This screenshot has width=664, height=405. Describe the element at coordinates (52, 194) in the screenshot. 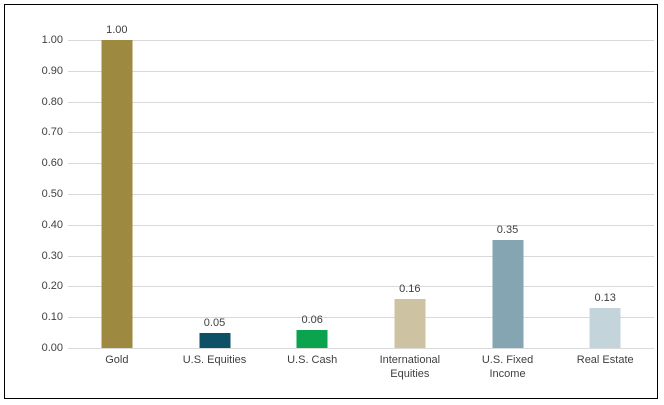

I see `y-tick-label: 0.50` at that location.